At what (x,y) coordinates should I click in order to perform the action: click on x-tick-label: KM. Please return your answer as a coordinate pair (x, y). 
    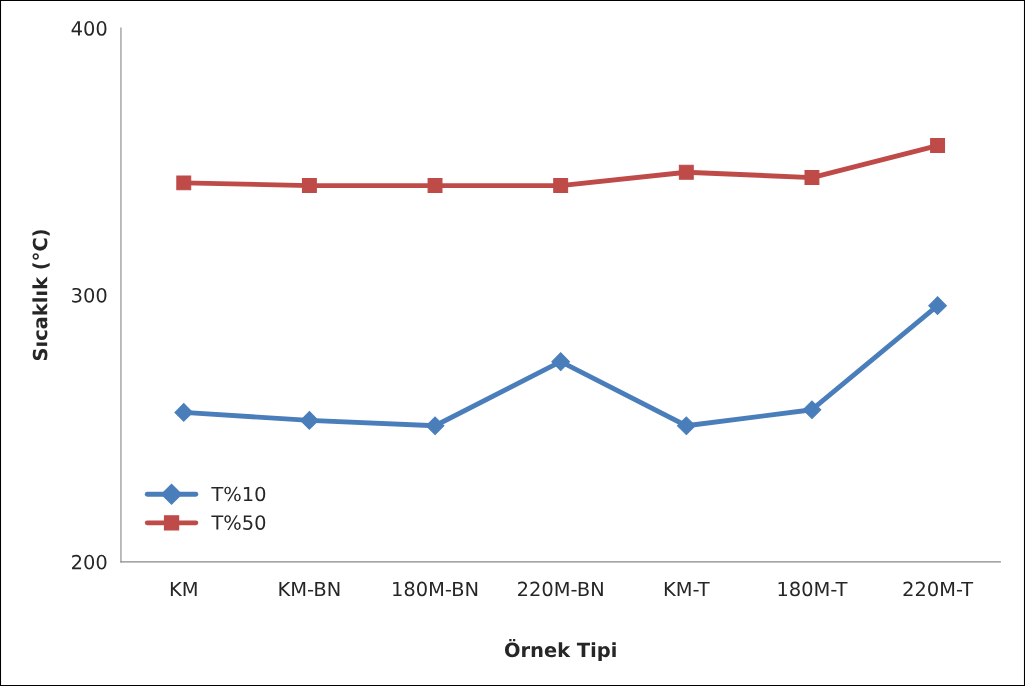
    Looking at the image, I should click on (183, 589).